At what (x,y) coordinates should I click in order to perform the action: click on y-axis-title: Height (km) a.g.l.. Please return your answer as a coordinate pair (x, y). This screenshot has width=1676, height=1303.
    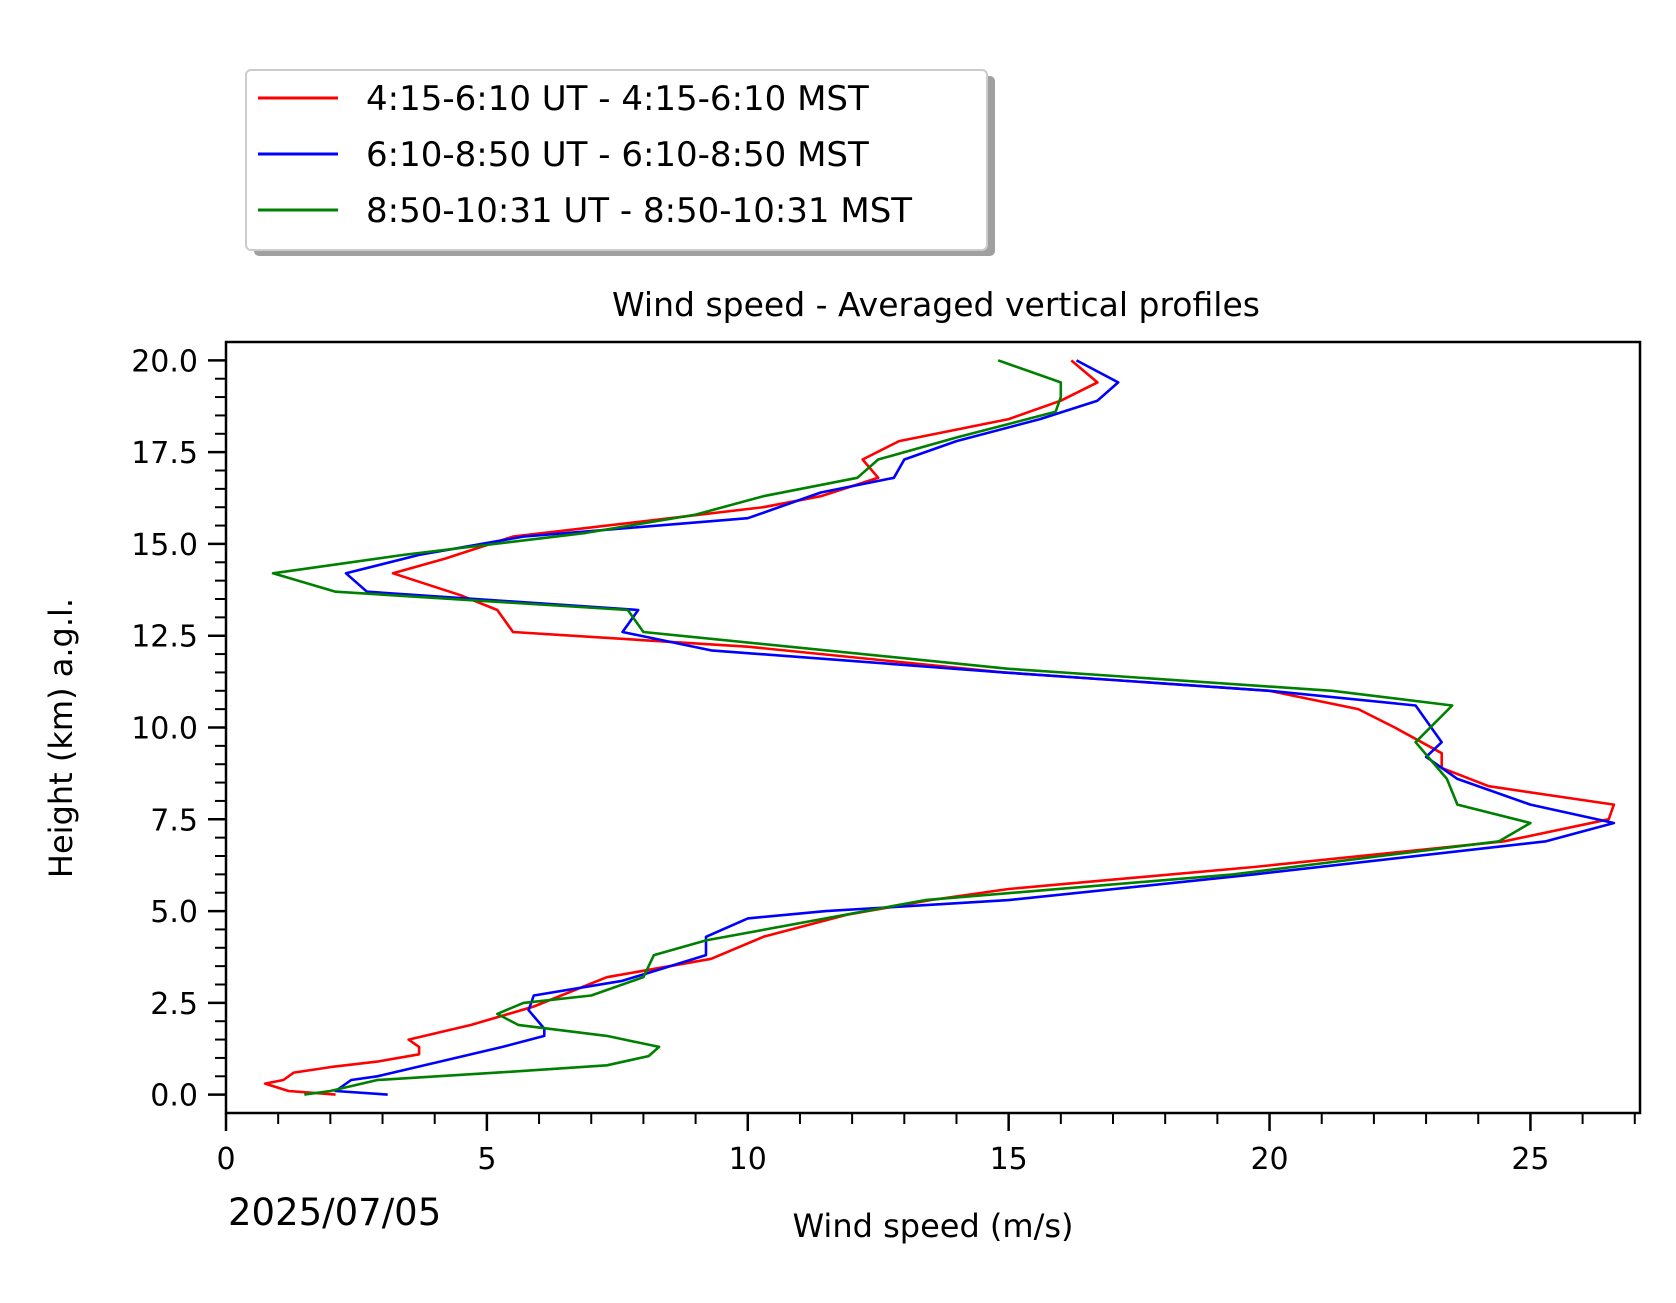
    Looking at the image, I should click on (61, 738).